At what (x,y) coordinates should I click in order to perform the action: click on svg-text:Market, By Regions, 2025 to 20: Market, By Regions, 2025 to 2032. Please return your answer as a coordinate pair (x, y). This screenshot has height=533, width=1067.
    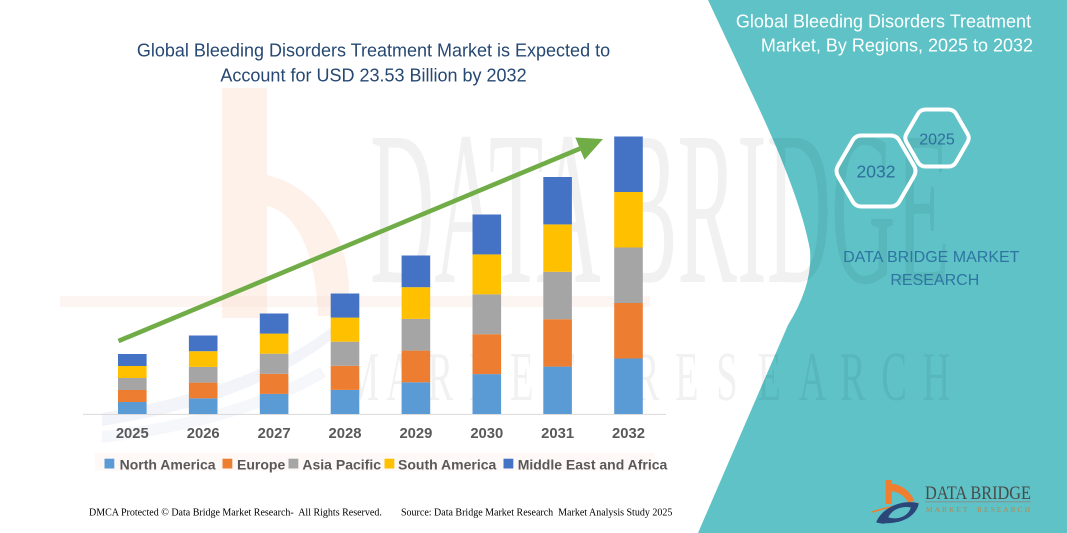
    Looking at the image, I should click on (897, 46).